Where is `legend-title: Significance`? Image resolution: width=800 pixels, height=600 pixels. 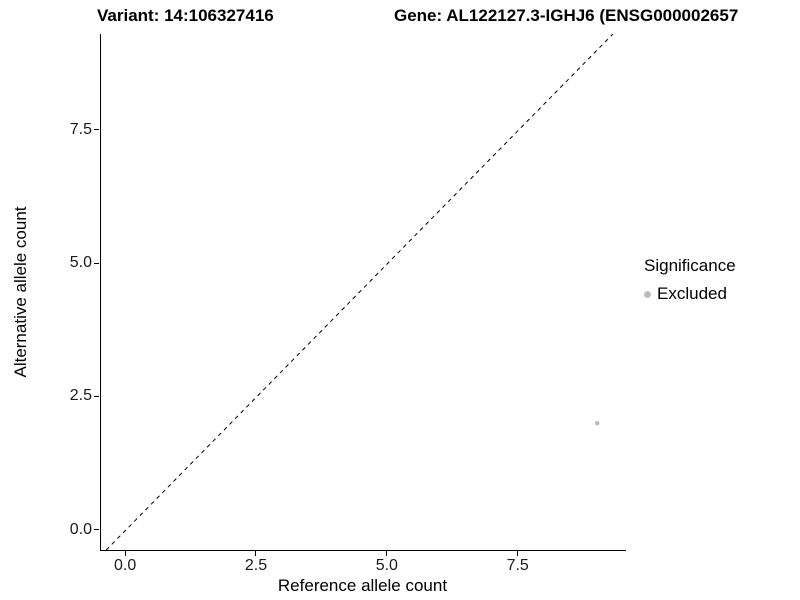 legend-title: Significance is located at coordinates (690, 265).